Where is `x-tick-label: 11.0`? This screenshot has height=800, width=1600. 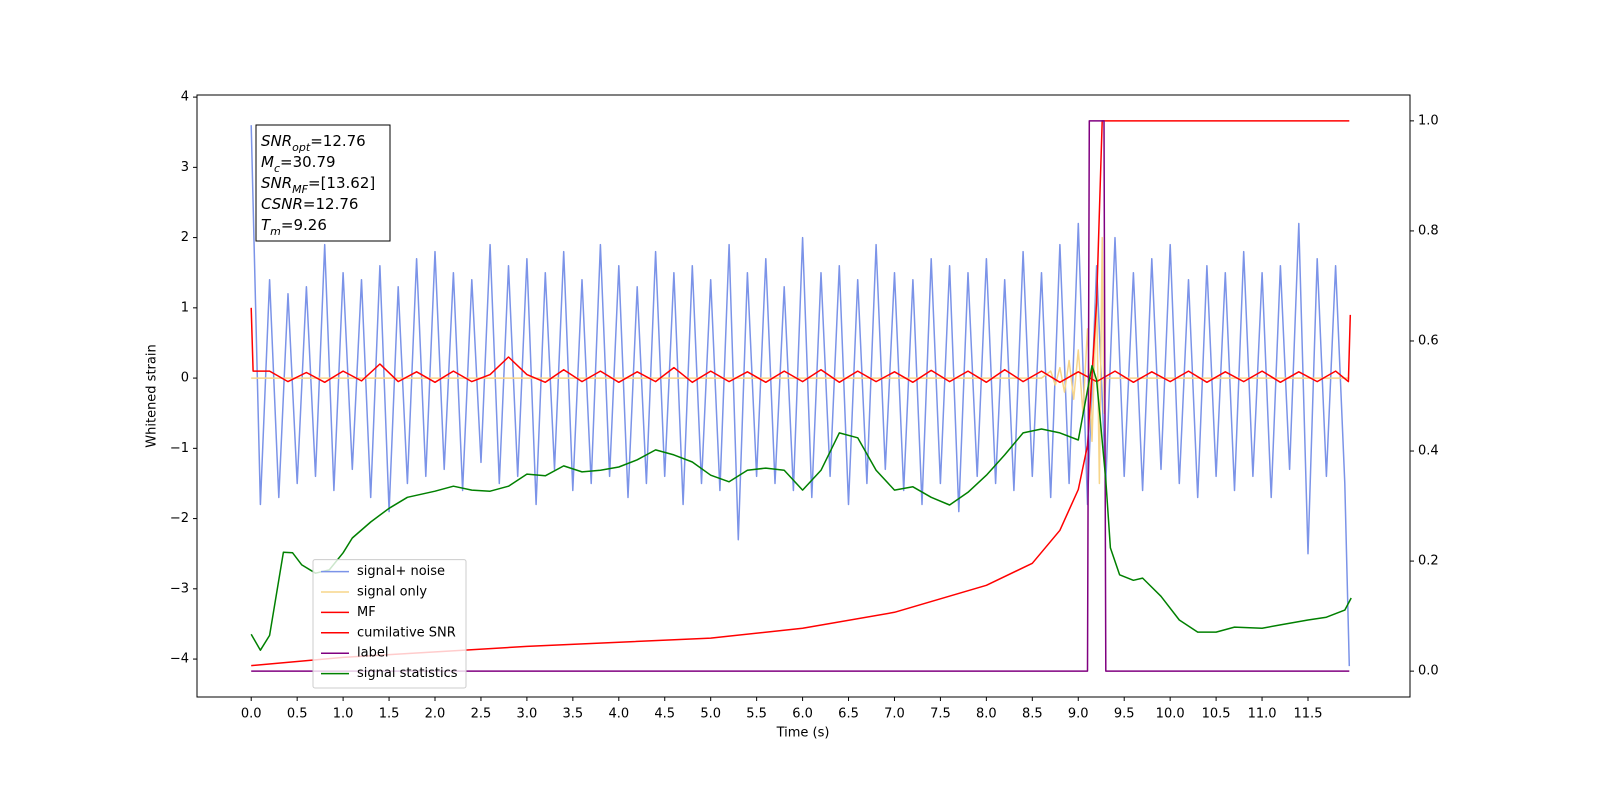
x-tick-label: 11.0 is located at coordinates (1262, 714).